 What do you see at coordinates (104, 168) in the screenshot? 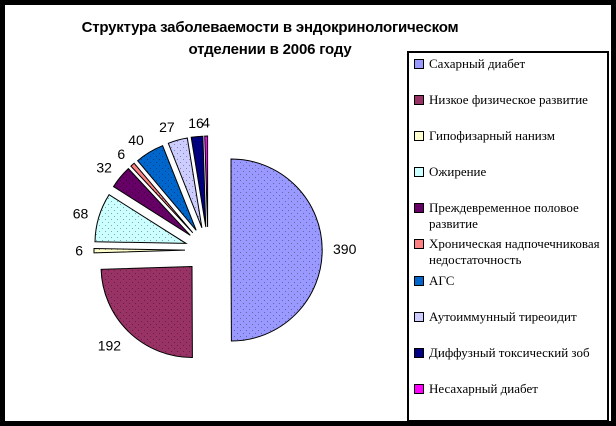
I see `pie-value-label: 32` at bounding box center [104, 168].